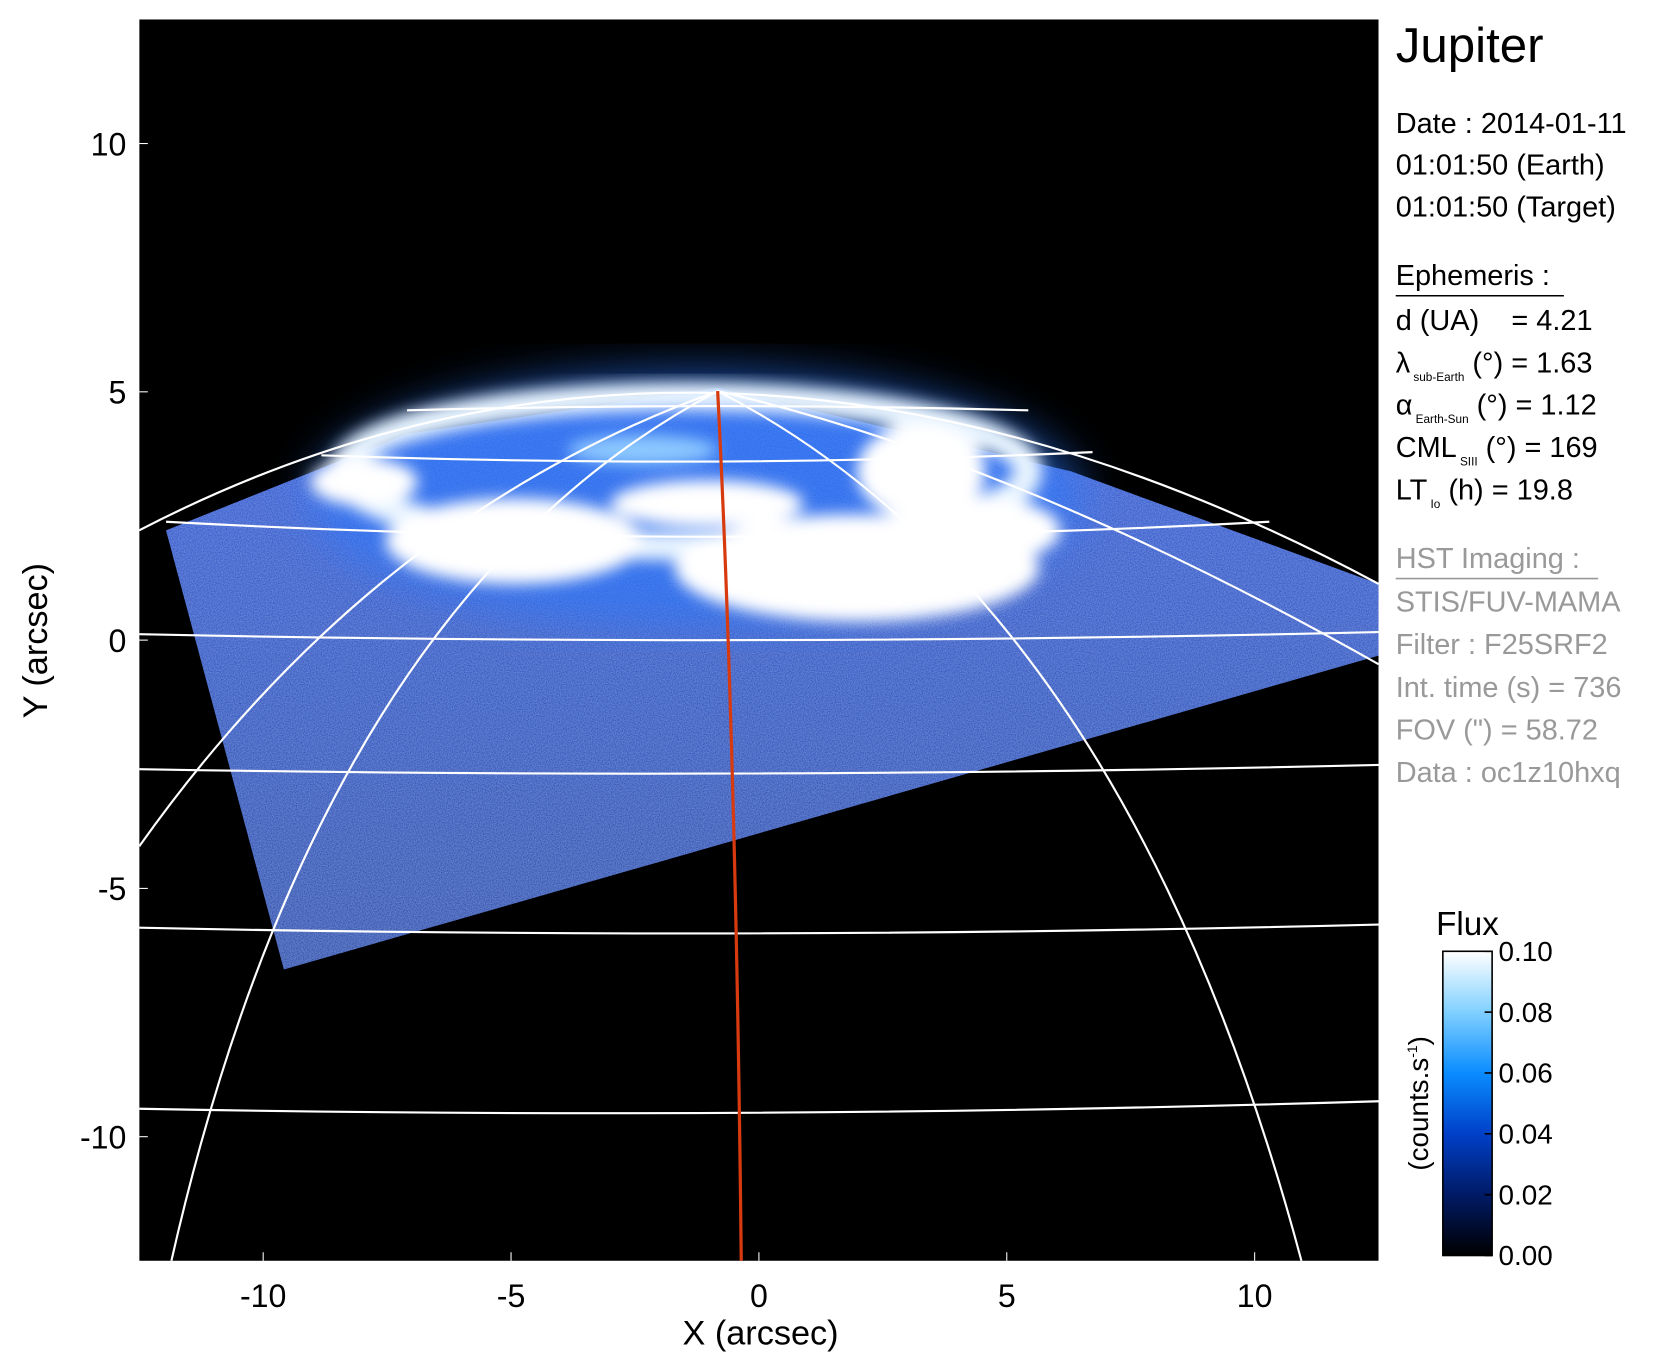 Image resolution: width=1671 pixels, height=1367 pixels. I want to click on ephemeris-symbol: λ, so click(1403, 363).